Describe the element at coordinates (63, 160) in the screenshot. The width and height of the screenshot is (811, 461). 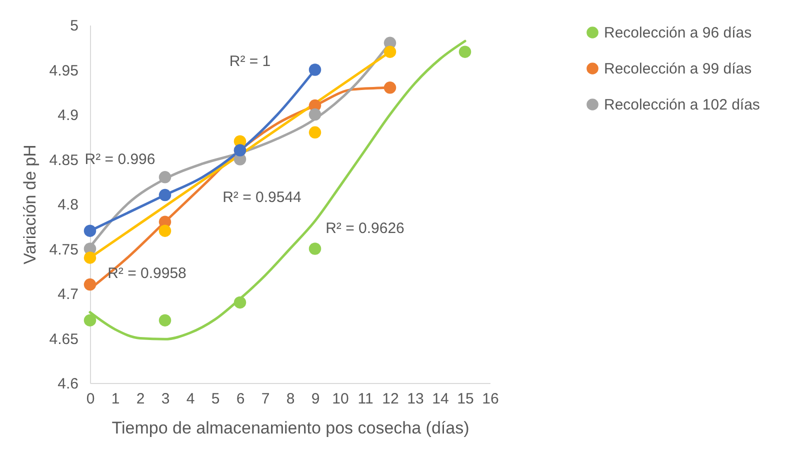
I see `y-tick-label: 4.85` at that location.